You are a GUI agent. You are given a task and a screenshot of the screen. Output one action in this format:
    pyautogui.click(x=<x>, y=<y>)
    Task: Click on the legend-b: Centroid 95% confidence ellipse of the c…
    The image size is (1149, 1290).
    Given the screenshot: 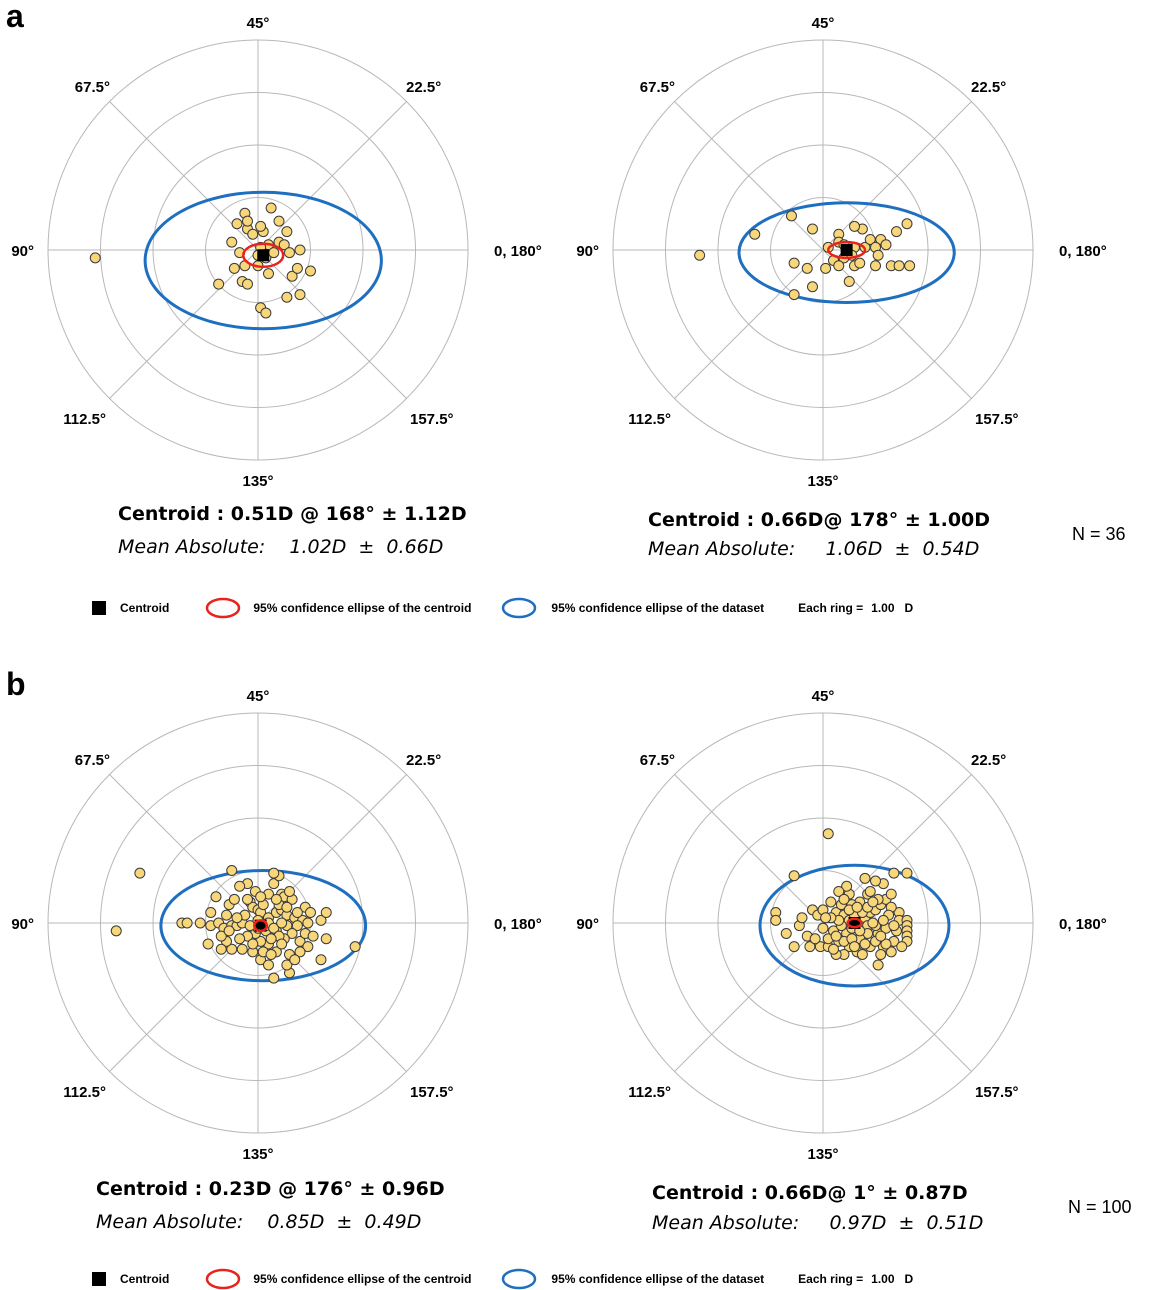 What is the action you would take?
    pyautogui.click(x=502, y=1279)
    